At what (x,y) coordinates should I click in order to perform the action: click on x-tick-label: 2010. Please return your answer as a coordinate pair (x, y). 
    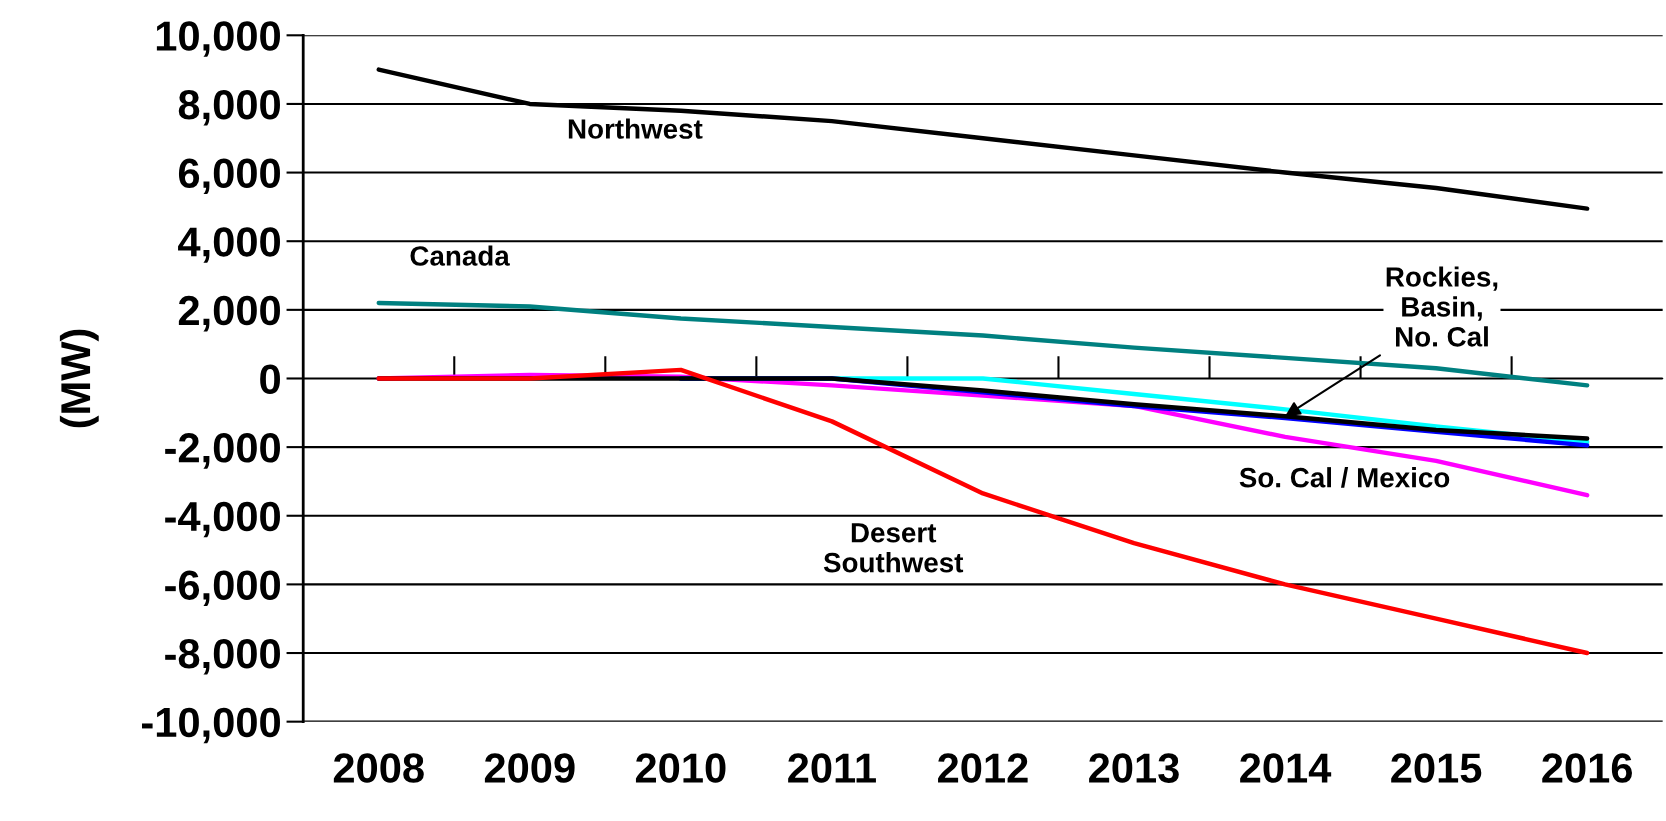
    Looking at the image, I should click on (680, 768).